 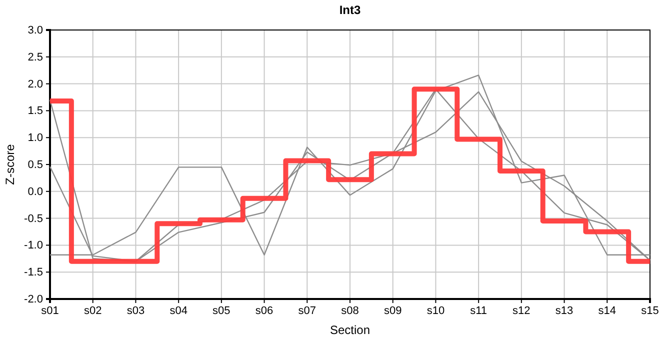 I want to click on y-tick-label: 0.5, so click(x=35, y=165).